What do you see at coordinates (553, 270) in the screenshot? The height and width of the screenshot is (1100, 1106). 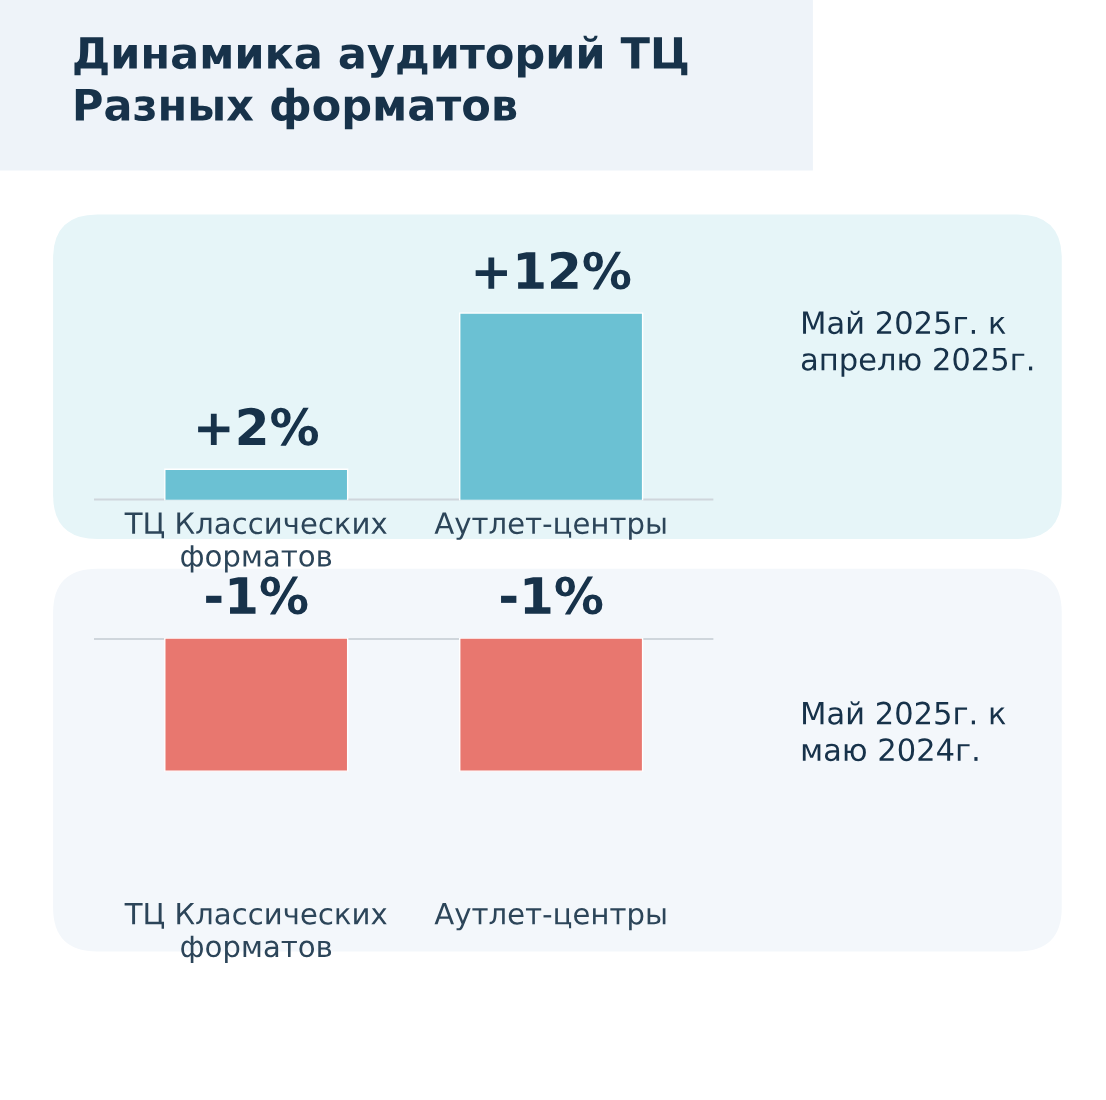 I see `data-label: +12%` at bounding box center [553, 270].